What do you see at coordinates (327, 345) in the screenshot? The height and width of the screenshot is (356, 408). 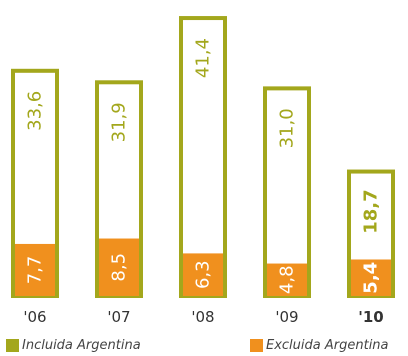 I see `legend-label-excluida: Excluida Argentina` at bounding box center [327, 345].